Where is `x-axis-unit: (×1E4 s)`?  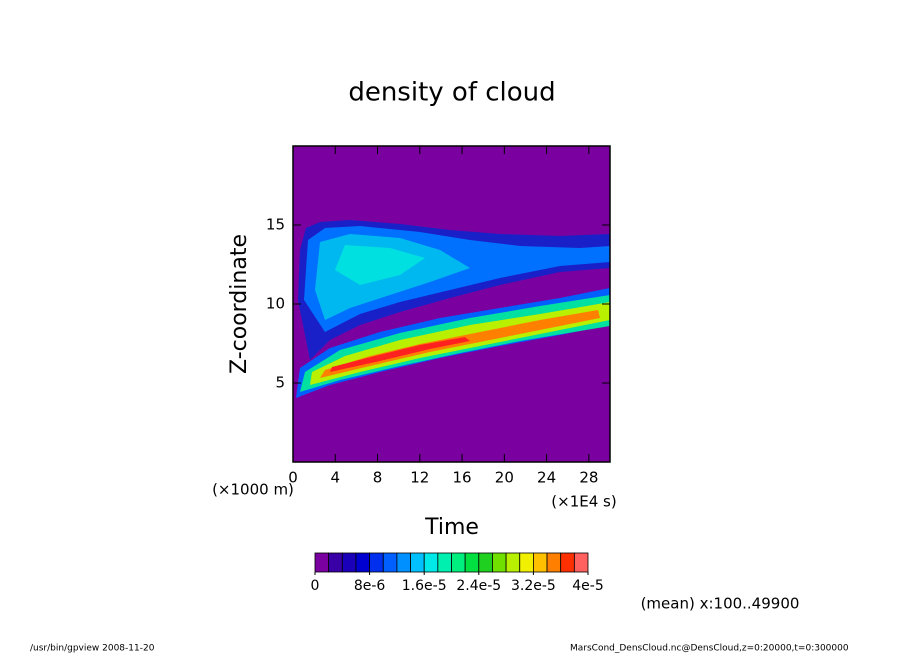
x-axis-unit: (×1E4 s) is located at coordinates (583, 502).